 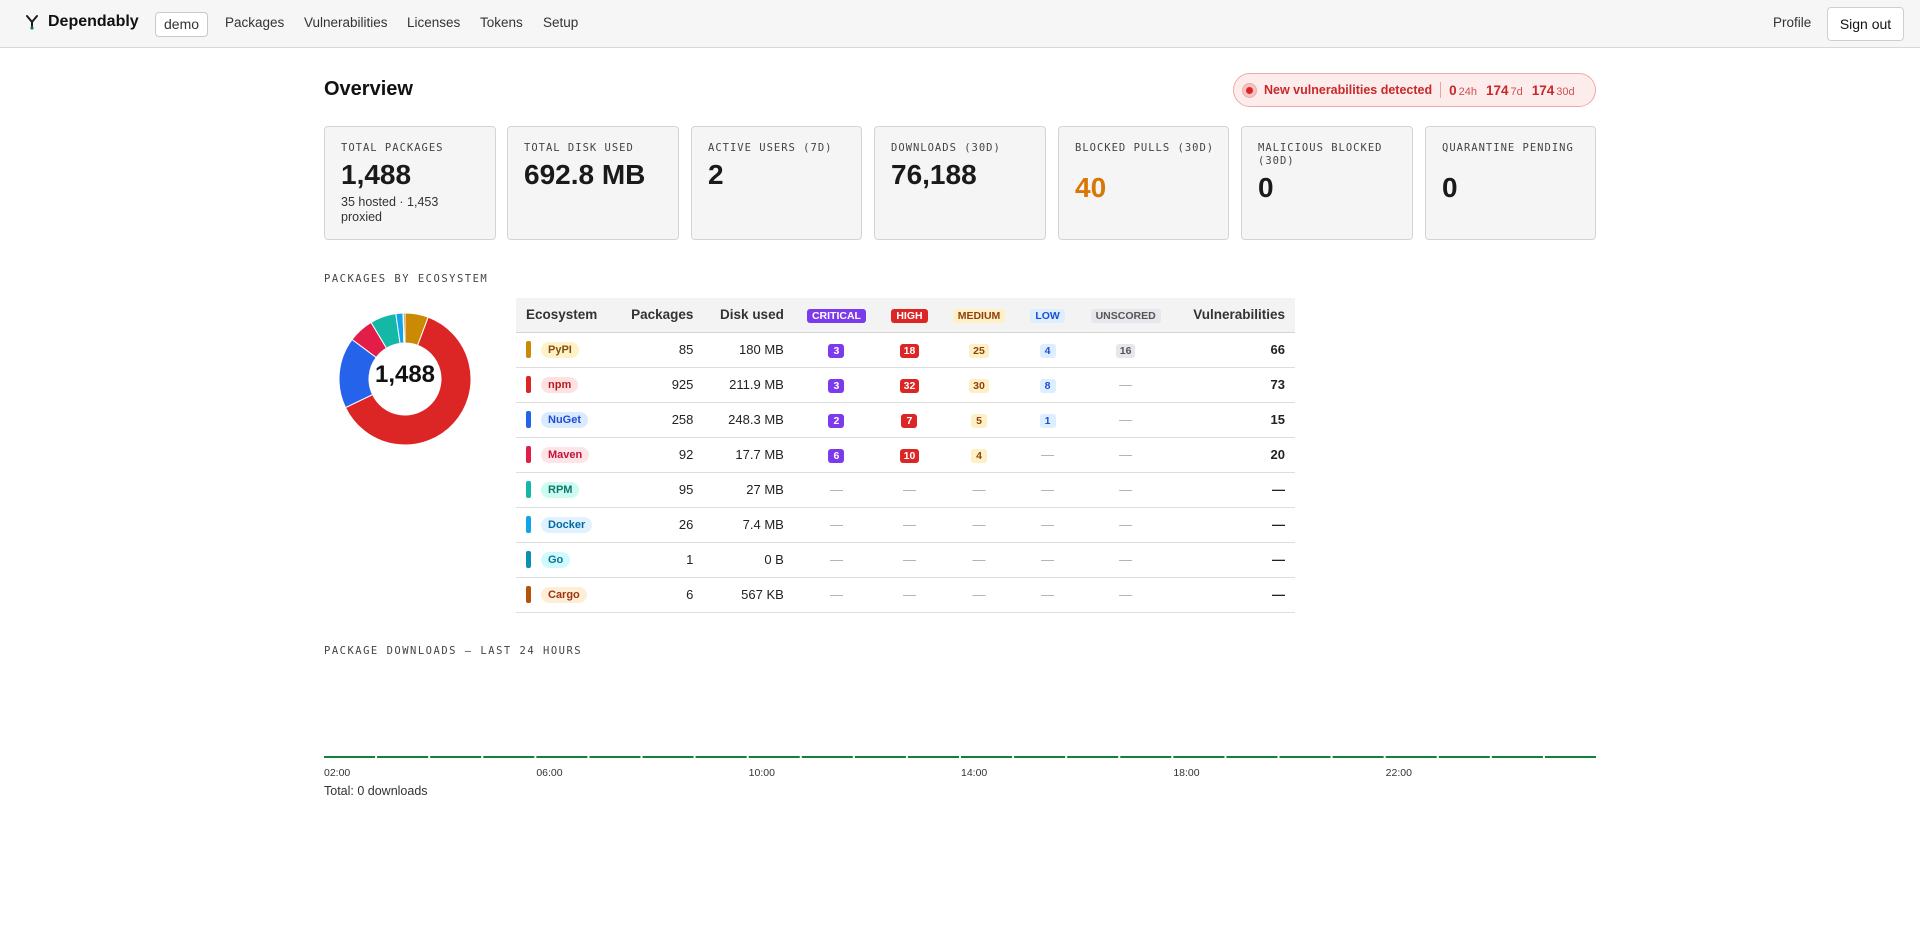 What do you see at coordinates (567, 524) in the screenshot?
I see `ecosystem-pill: Docker` at bounding box center [567, 524].